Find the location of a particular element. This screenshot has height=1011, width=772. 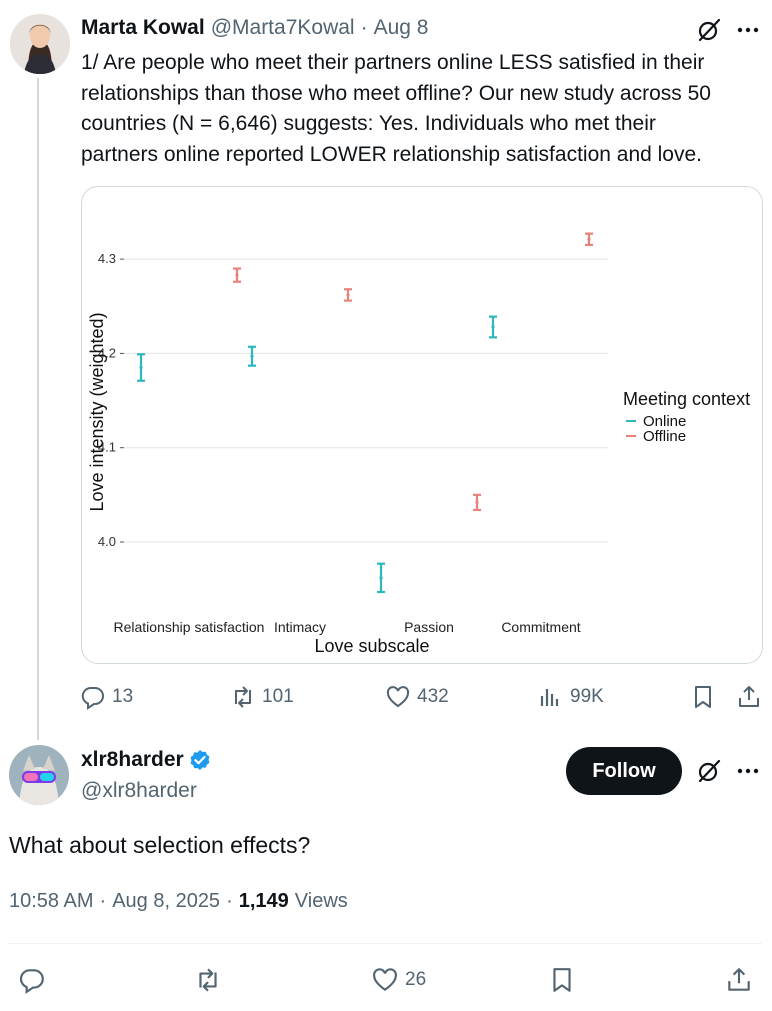

author-name: Marta Kowal is located at coordinates (143, 27).